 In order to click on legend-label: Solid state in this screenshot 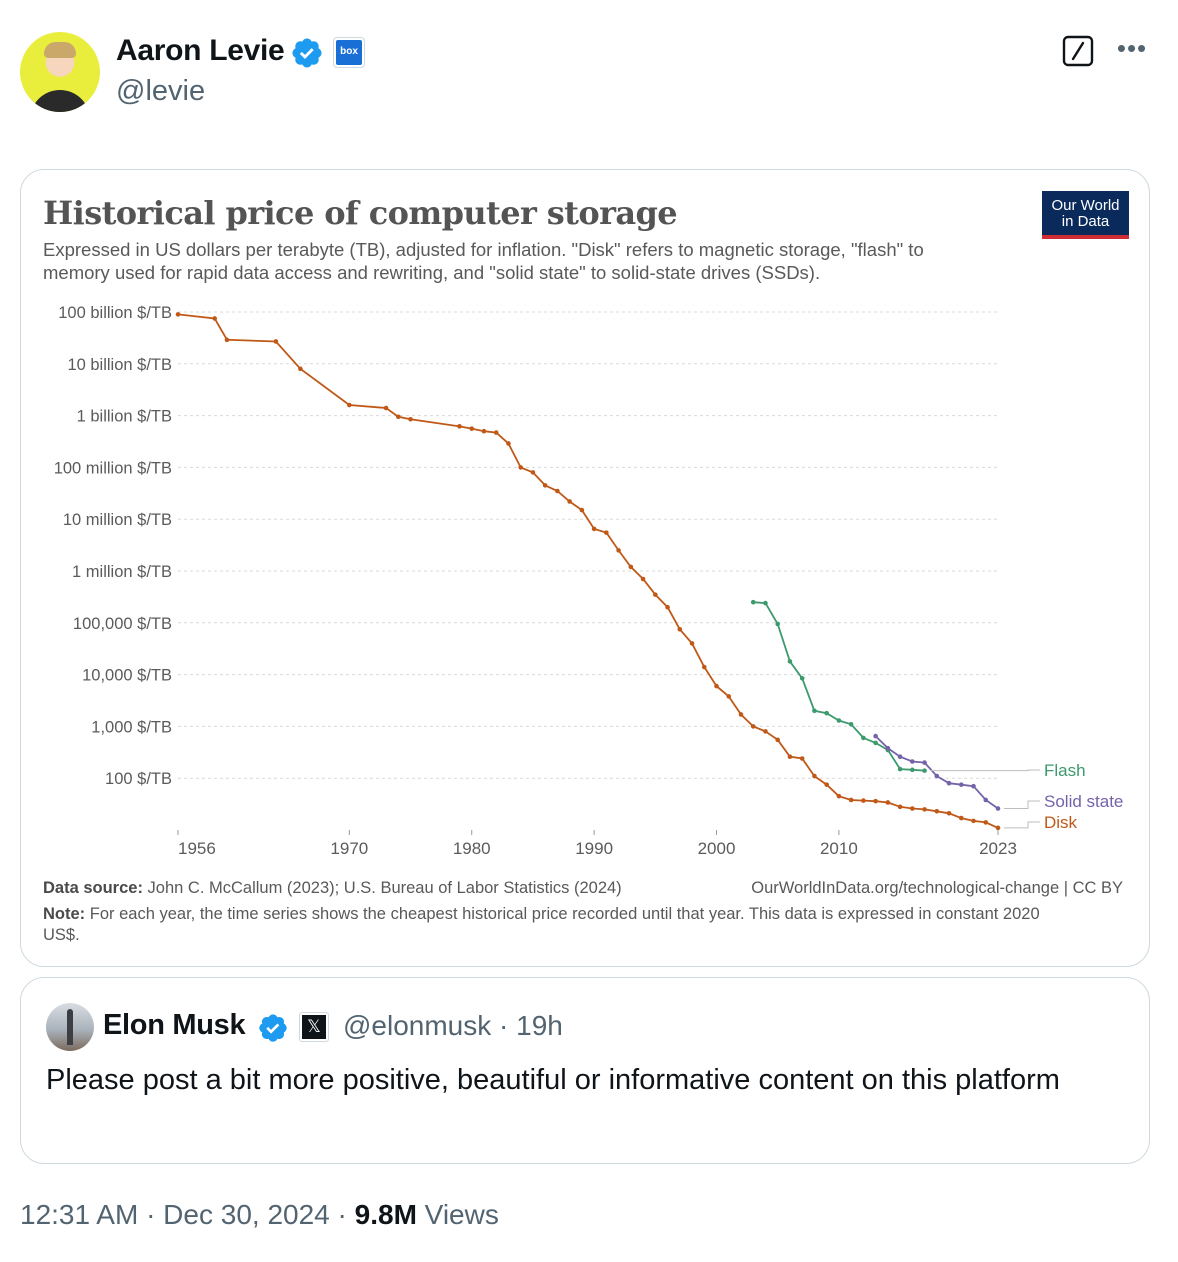, I will do `click(1083, 801)`.